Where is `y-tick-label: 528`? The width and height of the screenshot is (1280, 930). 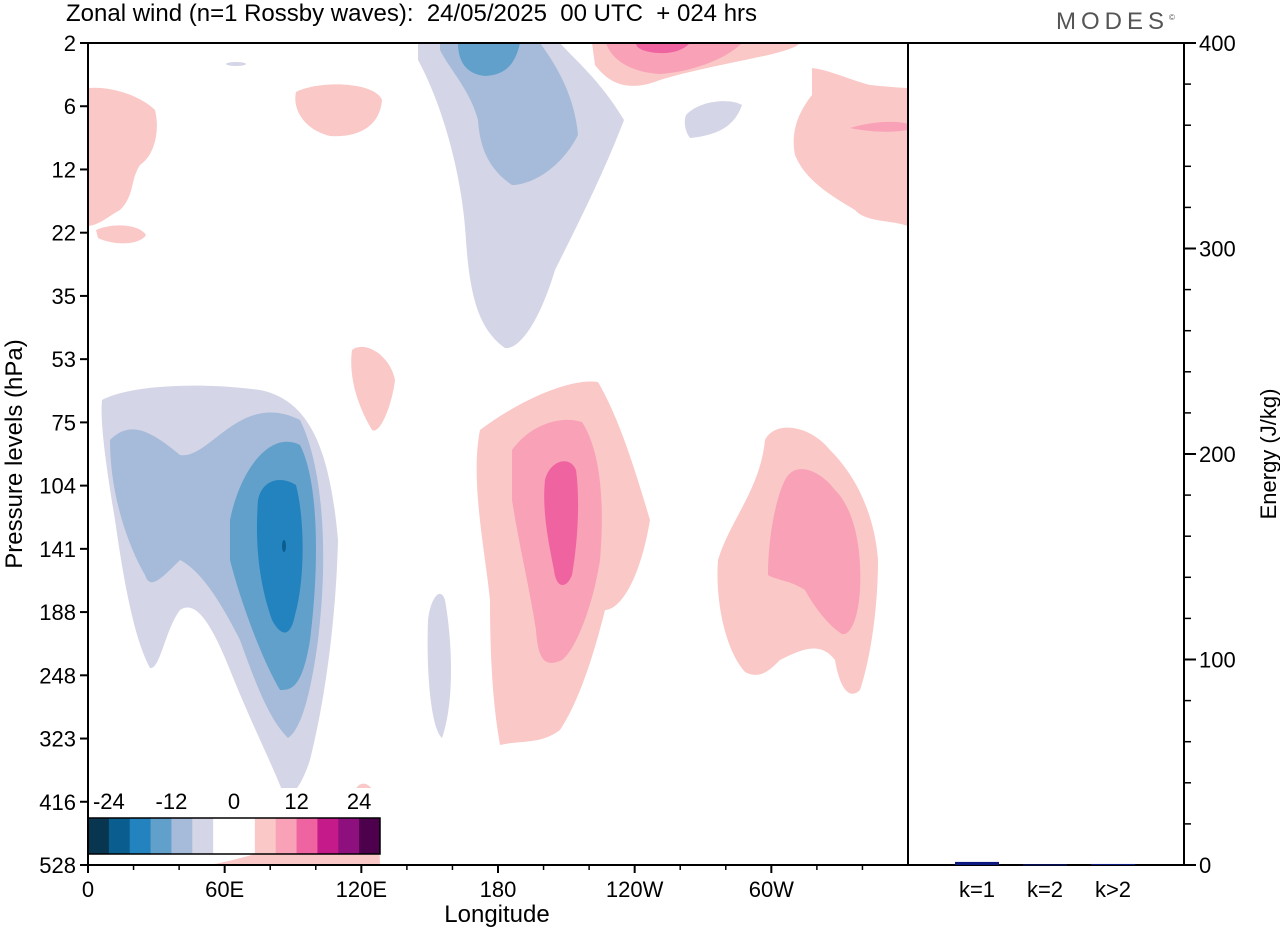
y-tick-label: 528 is located at coordinates (57, 865).